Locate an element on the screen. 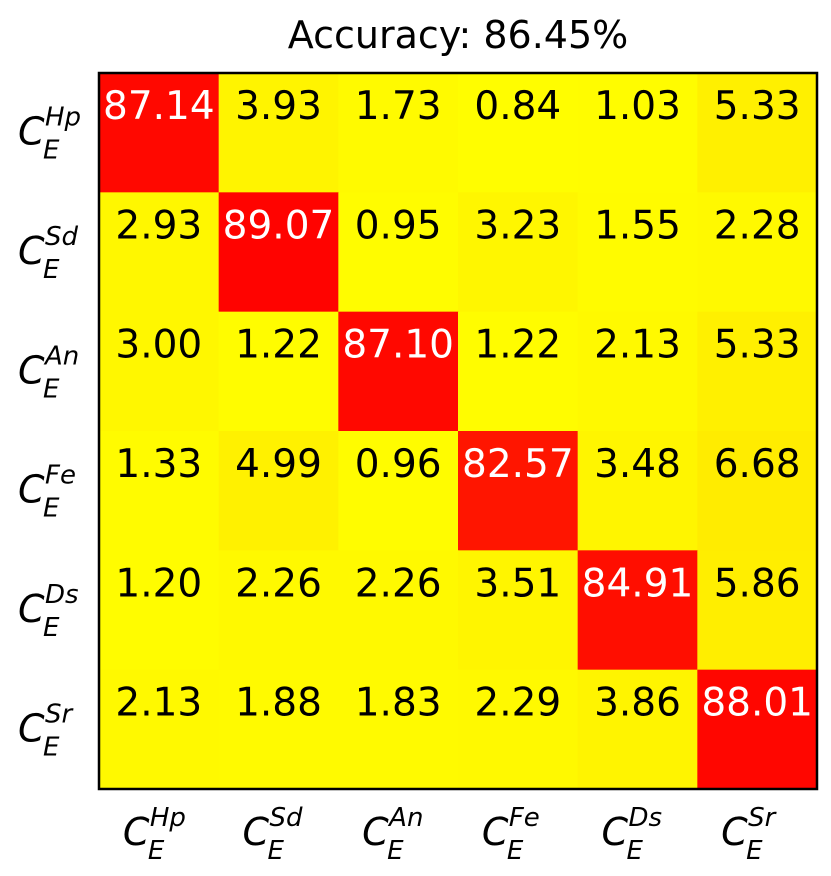 The image size is (831, 876). cell-value-label: 1.55 is located at coordinates (637, 225).